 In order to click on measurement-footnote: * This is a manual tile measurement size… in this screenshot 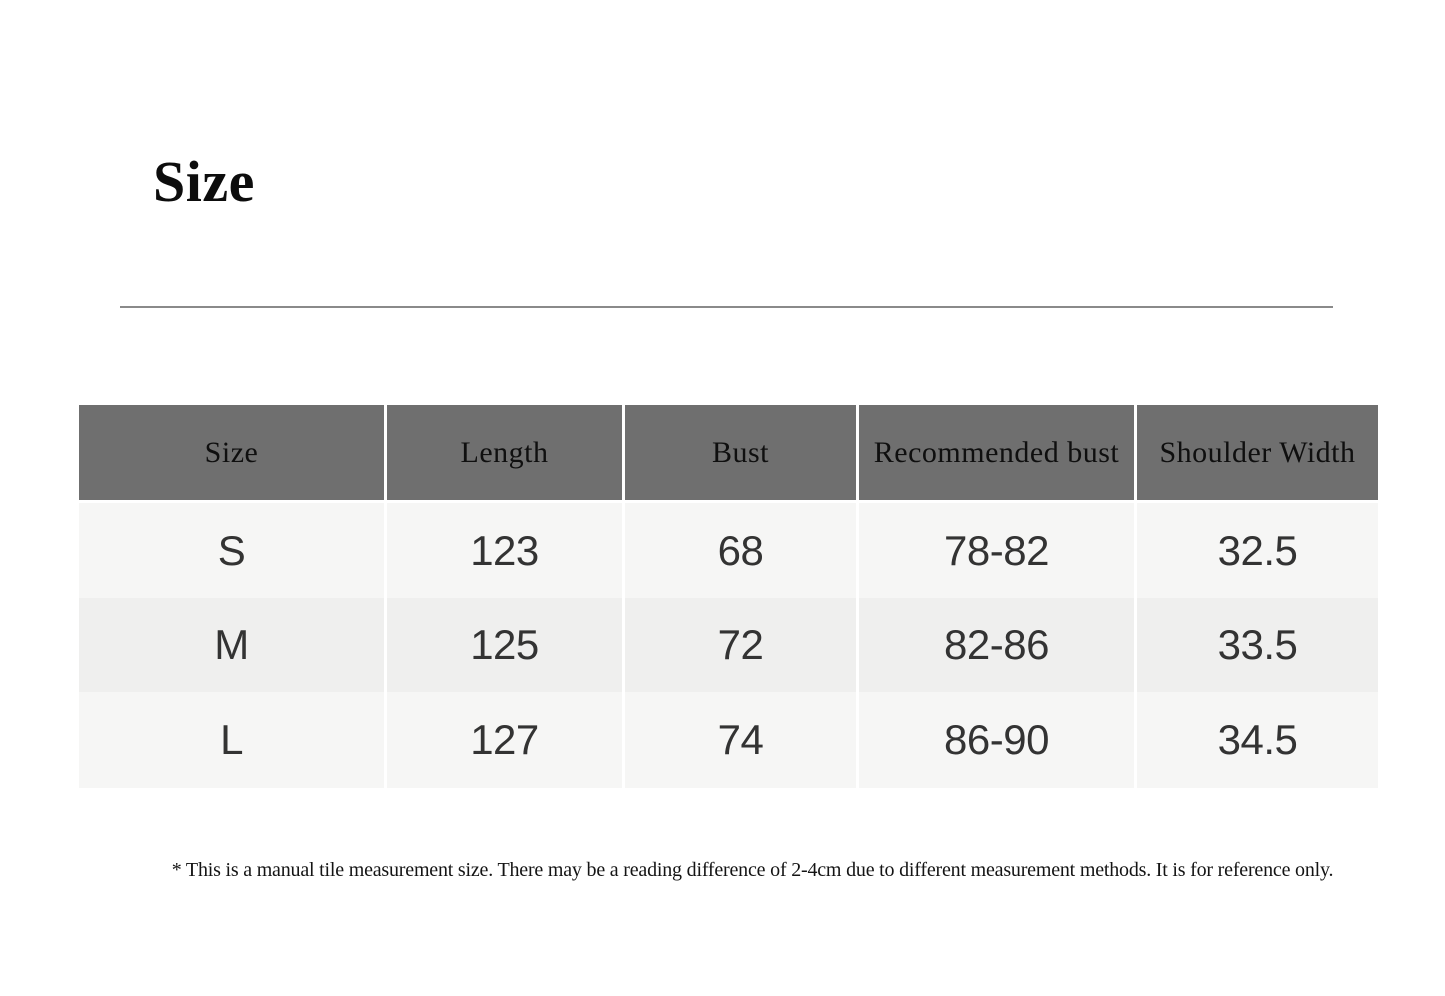, I will do `click(752, 870)`.